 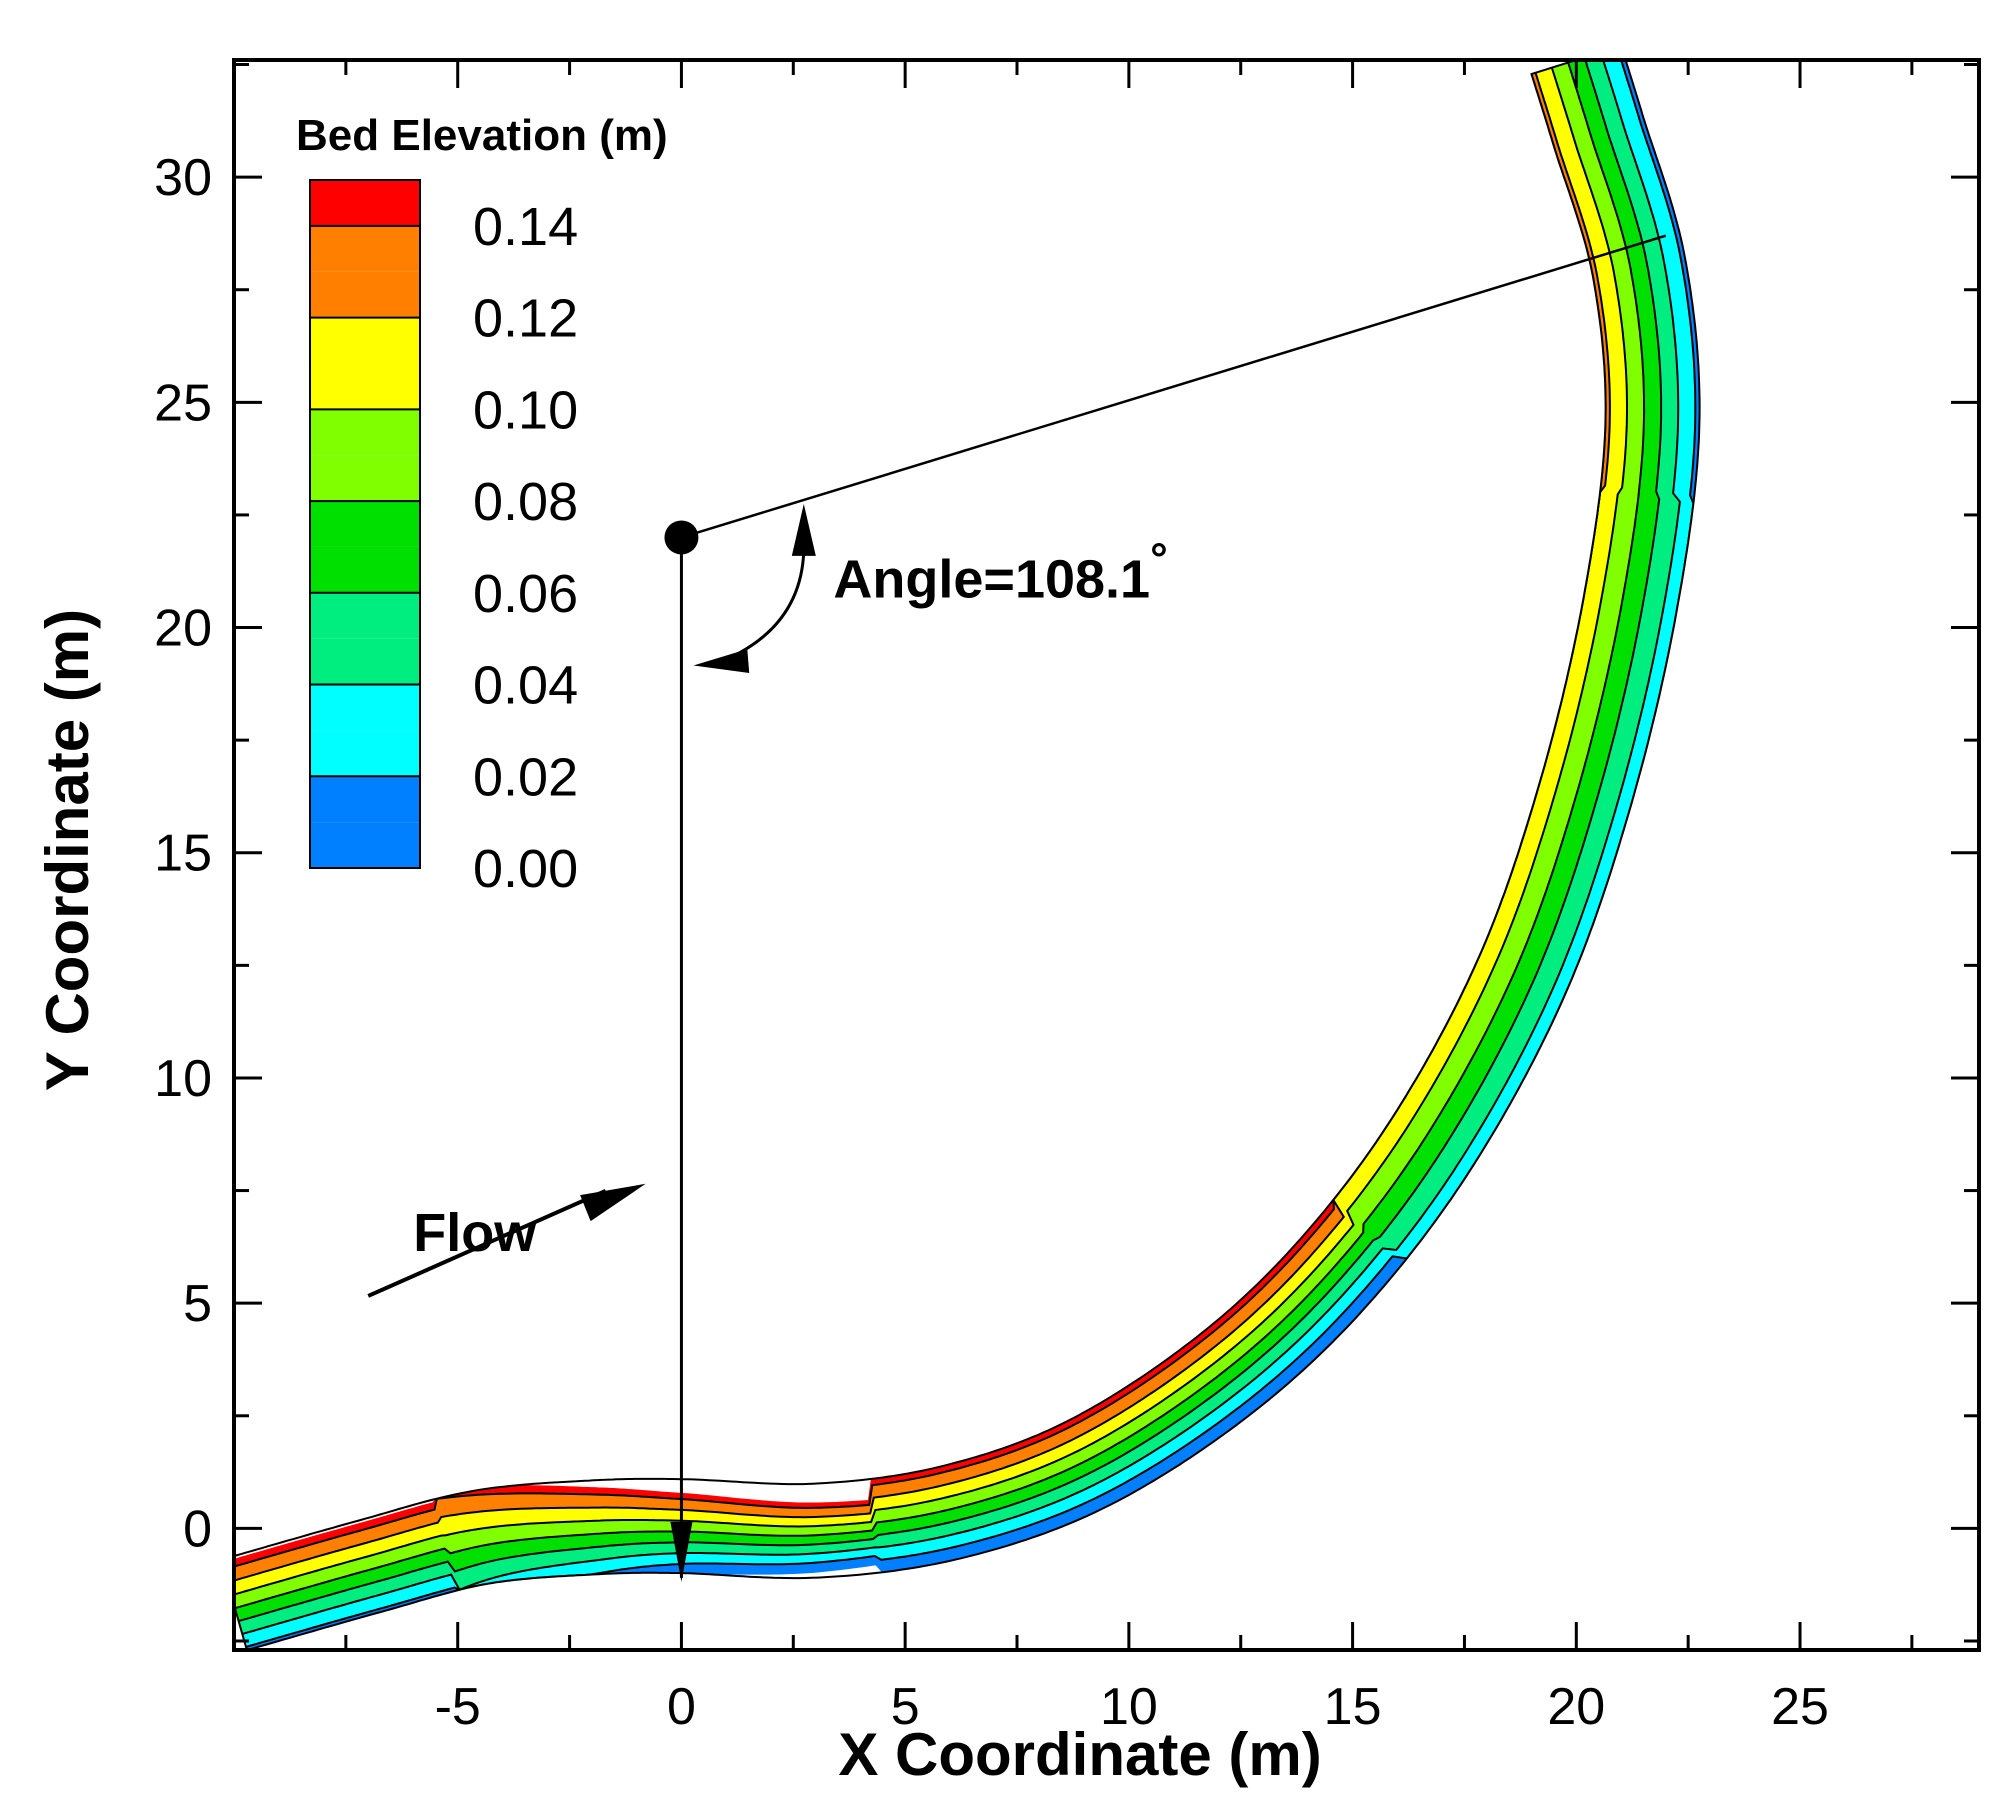 I want to click on legend-title: Bed Elevation (m), so click(x=482, y=135).